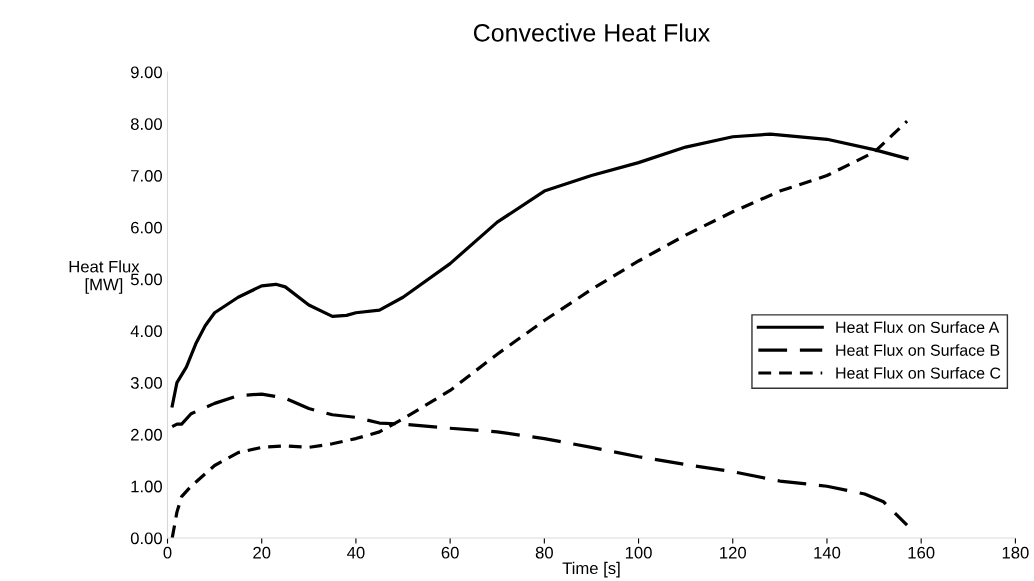 Image resolution: width=1034 pixels, height=581 pixels. What do you see at coordinates (167, 552) in the screenshot?
I see `x-tick-label: 0` at bounding box center [167, 552].